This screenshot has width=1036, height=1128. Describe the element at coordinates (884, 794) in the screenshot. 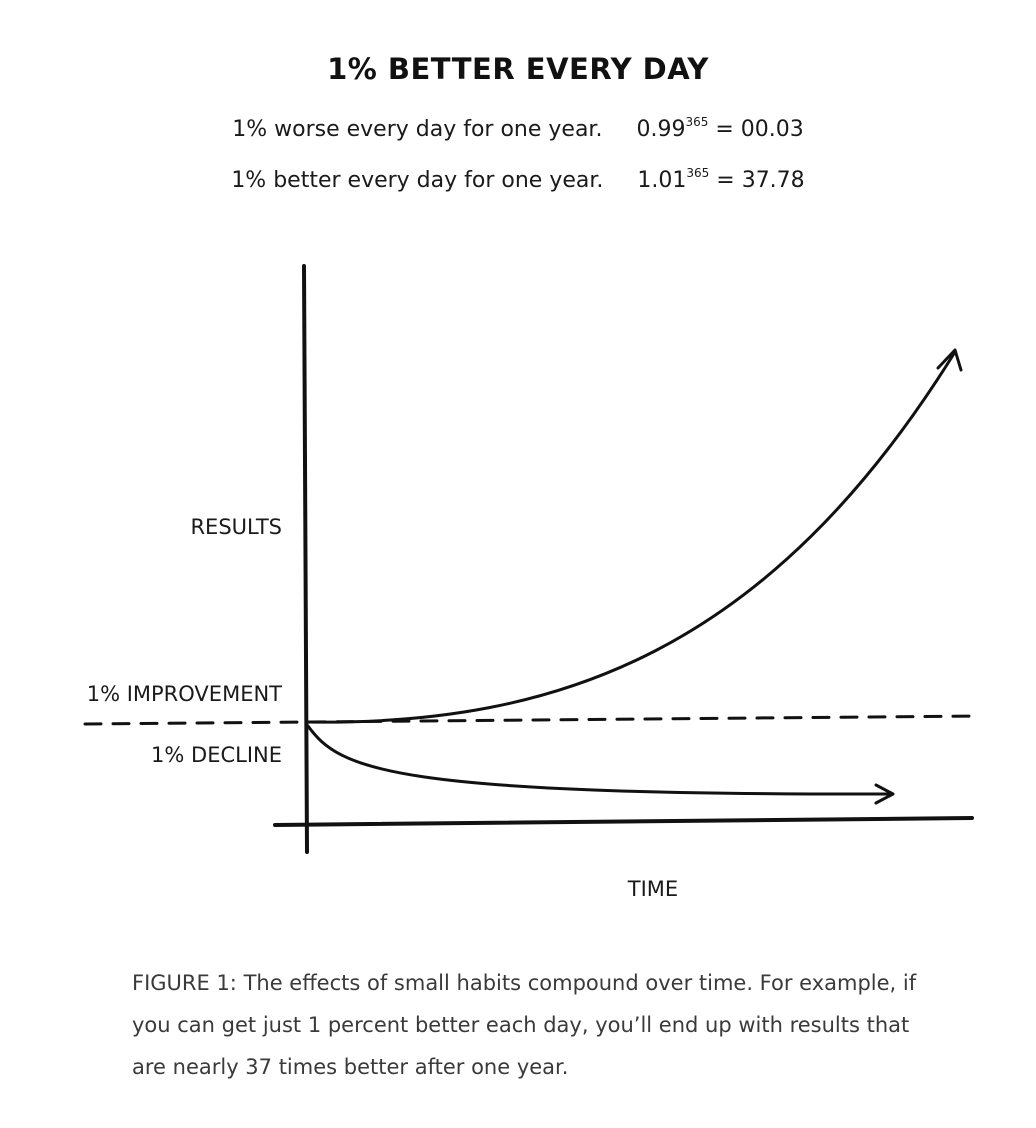

I see `decline-arrowhead` at that location.